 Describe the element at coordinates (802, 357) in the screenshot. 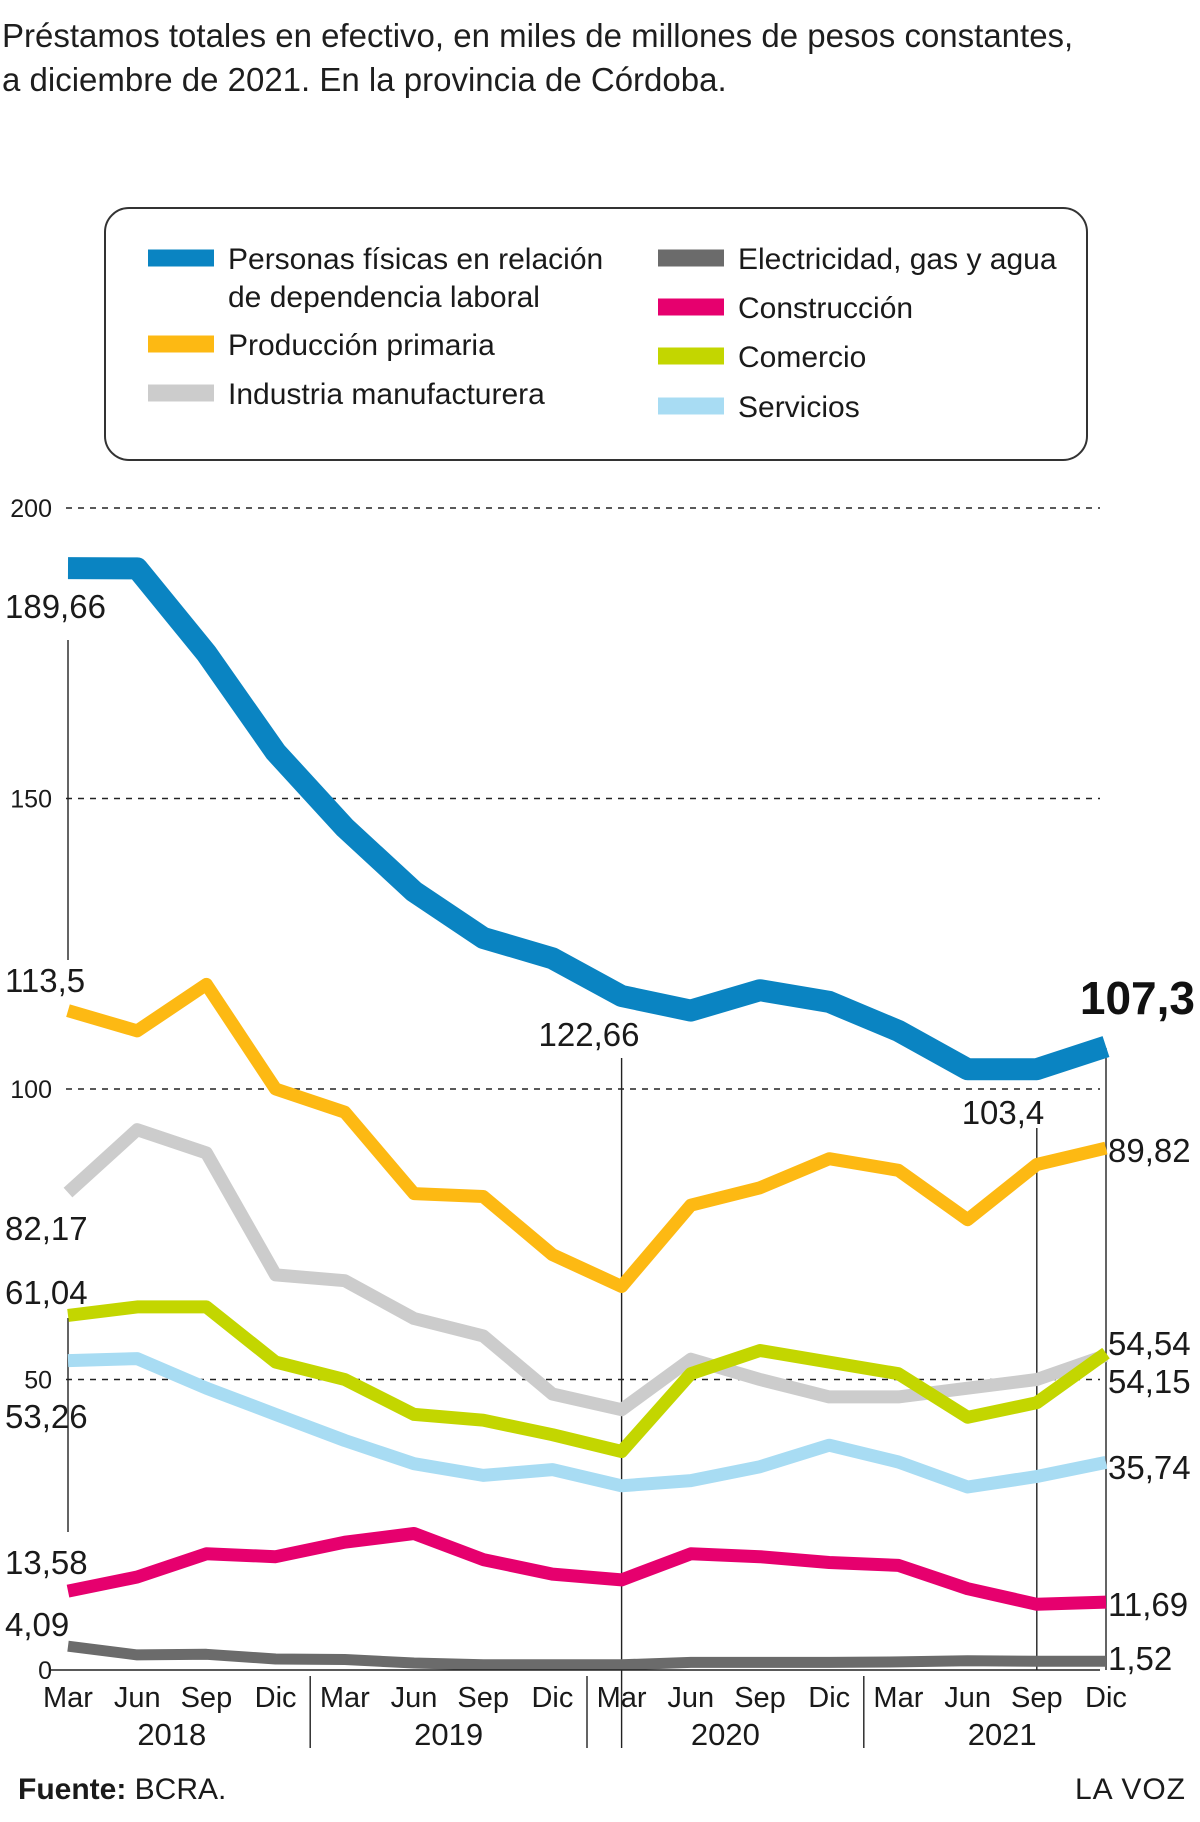

I see `legend-label: Comercio` at that location.